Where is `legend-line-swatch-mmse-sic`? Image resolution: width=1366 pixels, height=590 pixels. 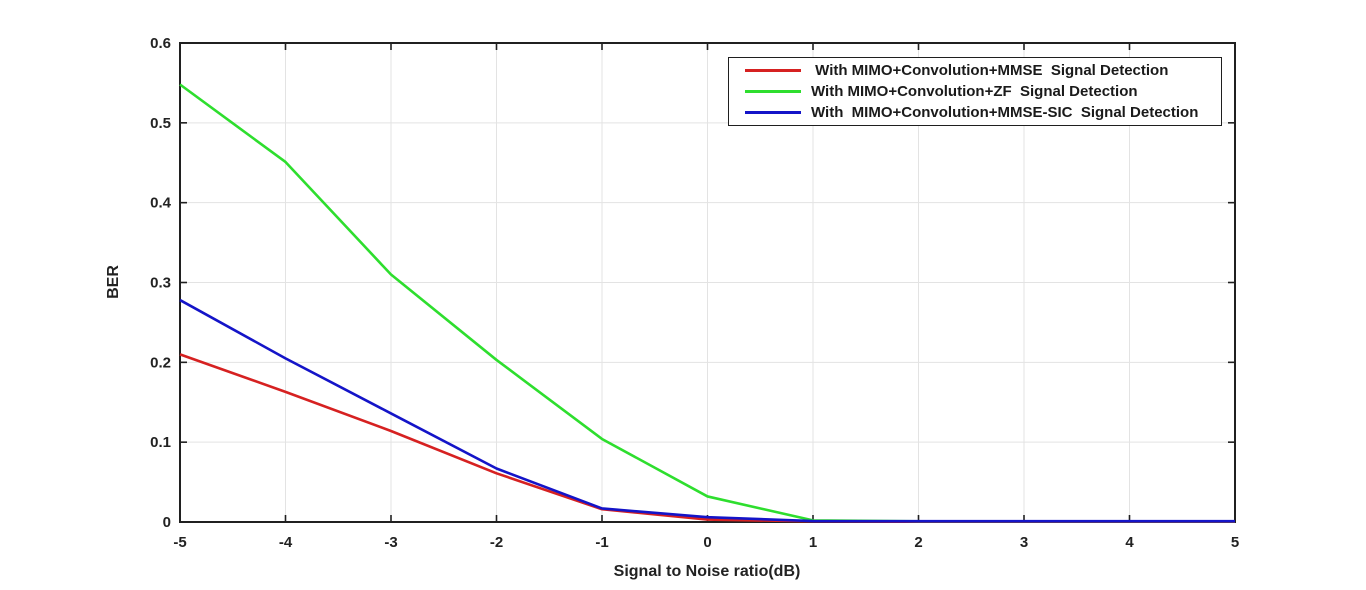
legend-line-swatch-mmse-sic is located at coordinates (773, 112).